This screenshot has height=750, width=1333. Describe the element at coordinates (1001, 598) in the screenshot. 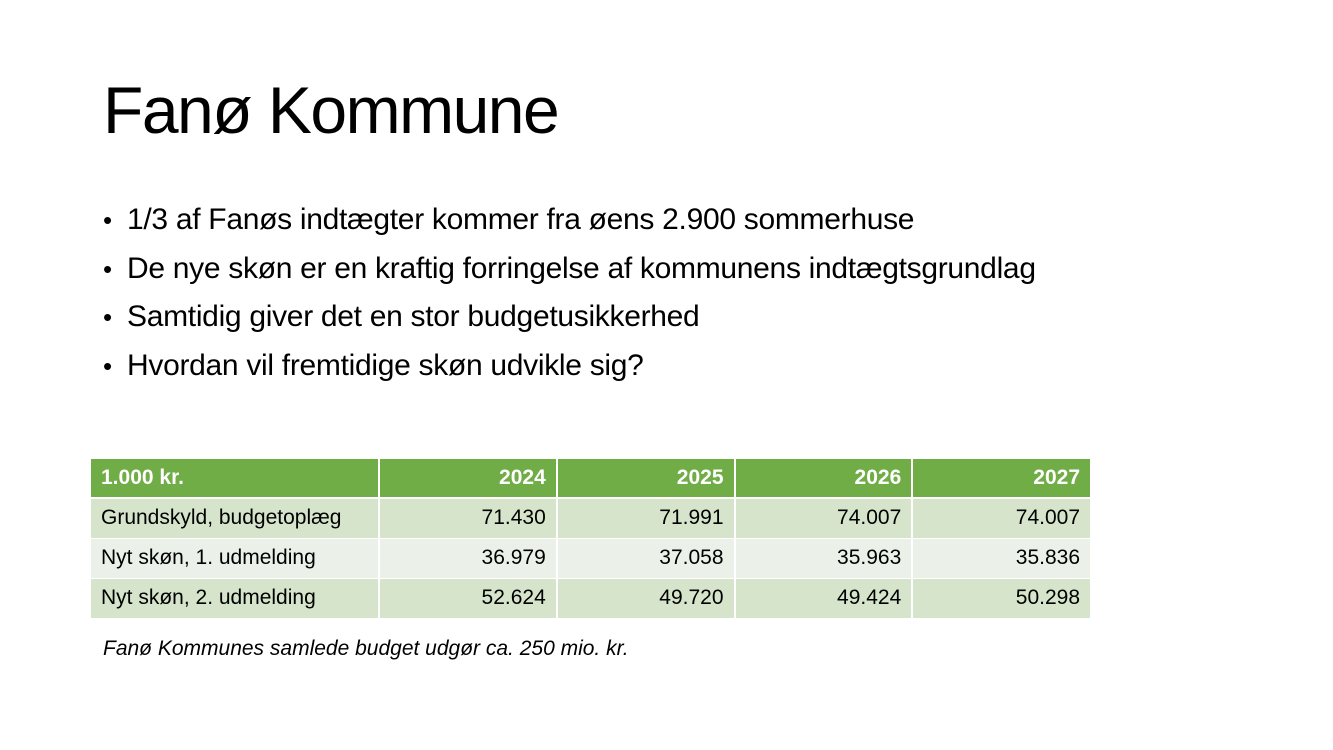

I see `table-cell: 50.298` at that location.